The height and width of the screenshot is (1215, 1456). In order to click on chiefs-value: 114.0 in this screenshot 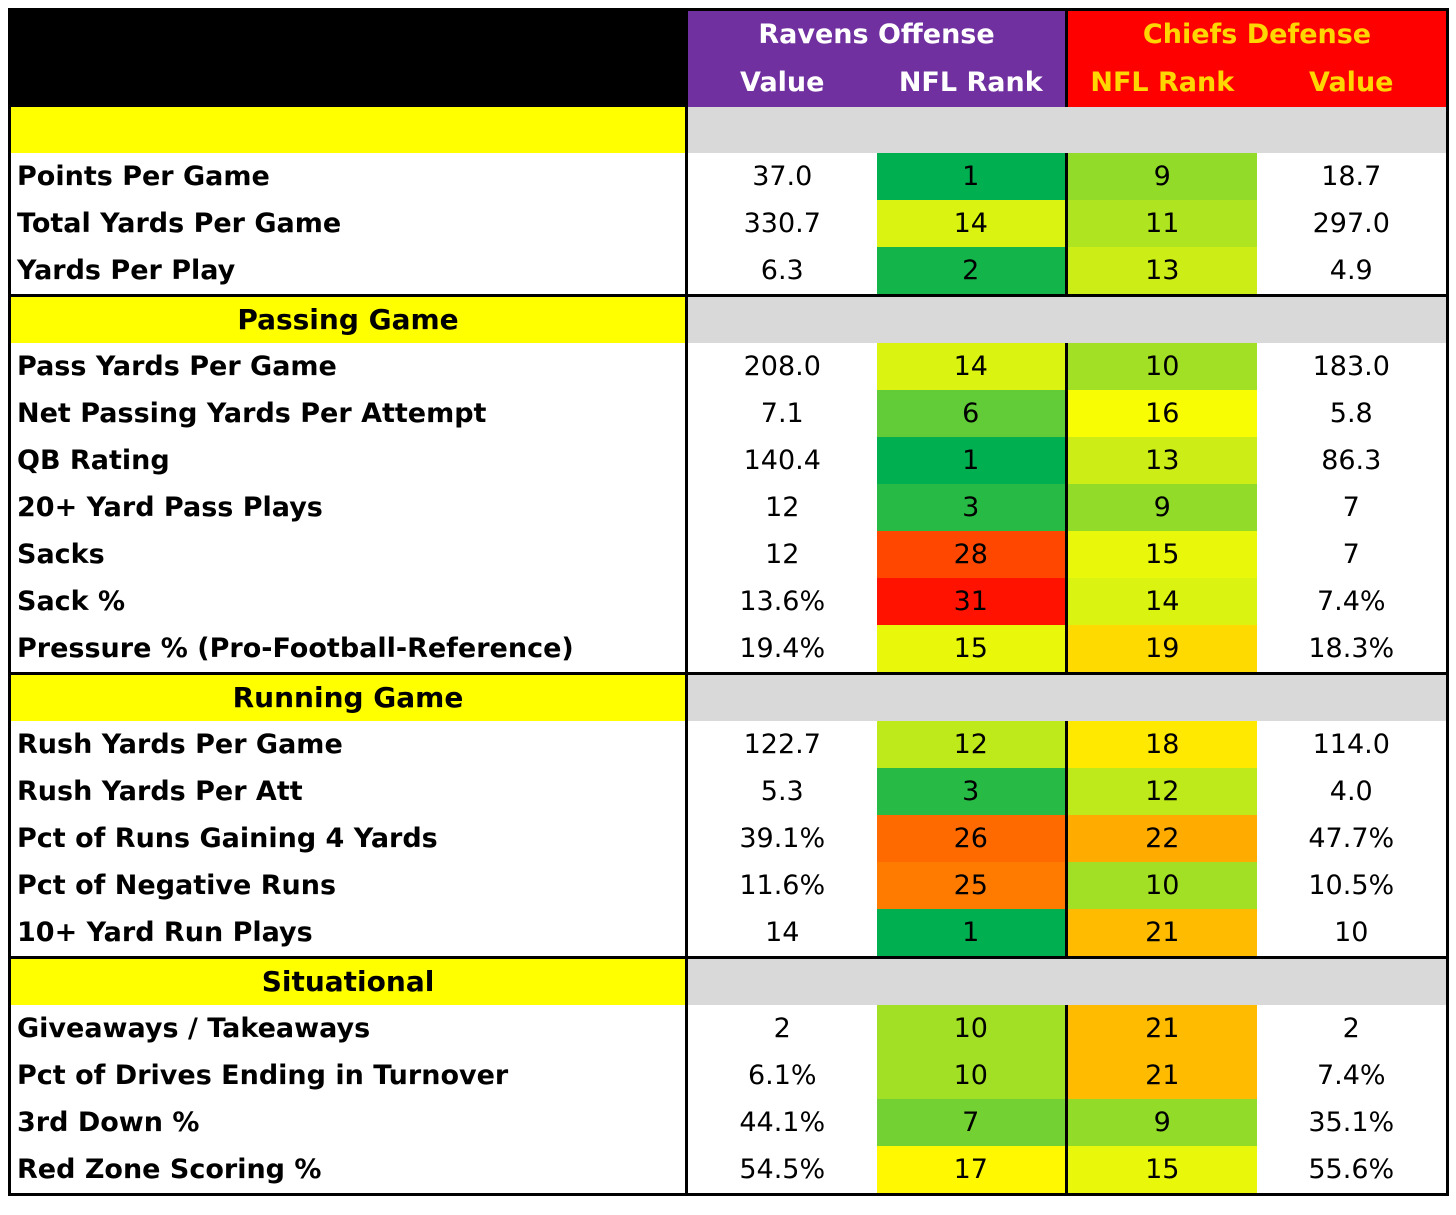, I will do `click(1351, 744)`.